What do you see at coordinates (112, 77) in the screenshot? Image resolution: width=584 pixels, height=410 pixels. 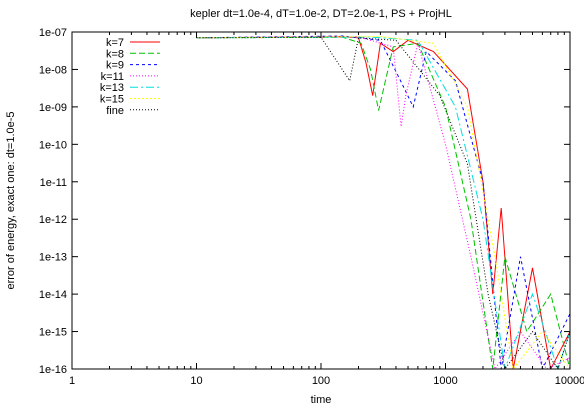 I see `legend-label: k=11` at bounding box center [112, 77].